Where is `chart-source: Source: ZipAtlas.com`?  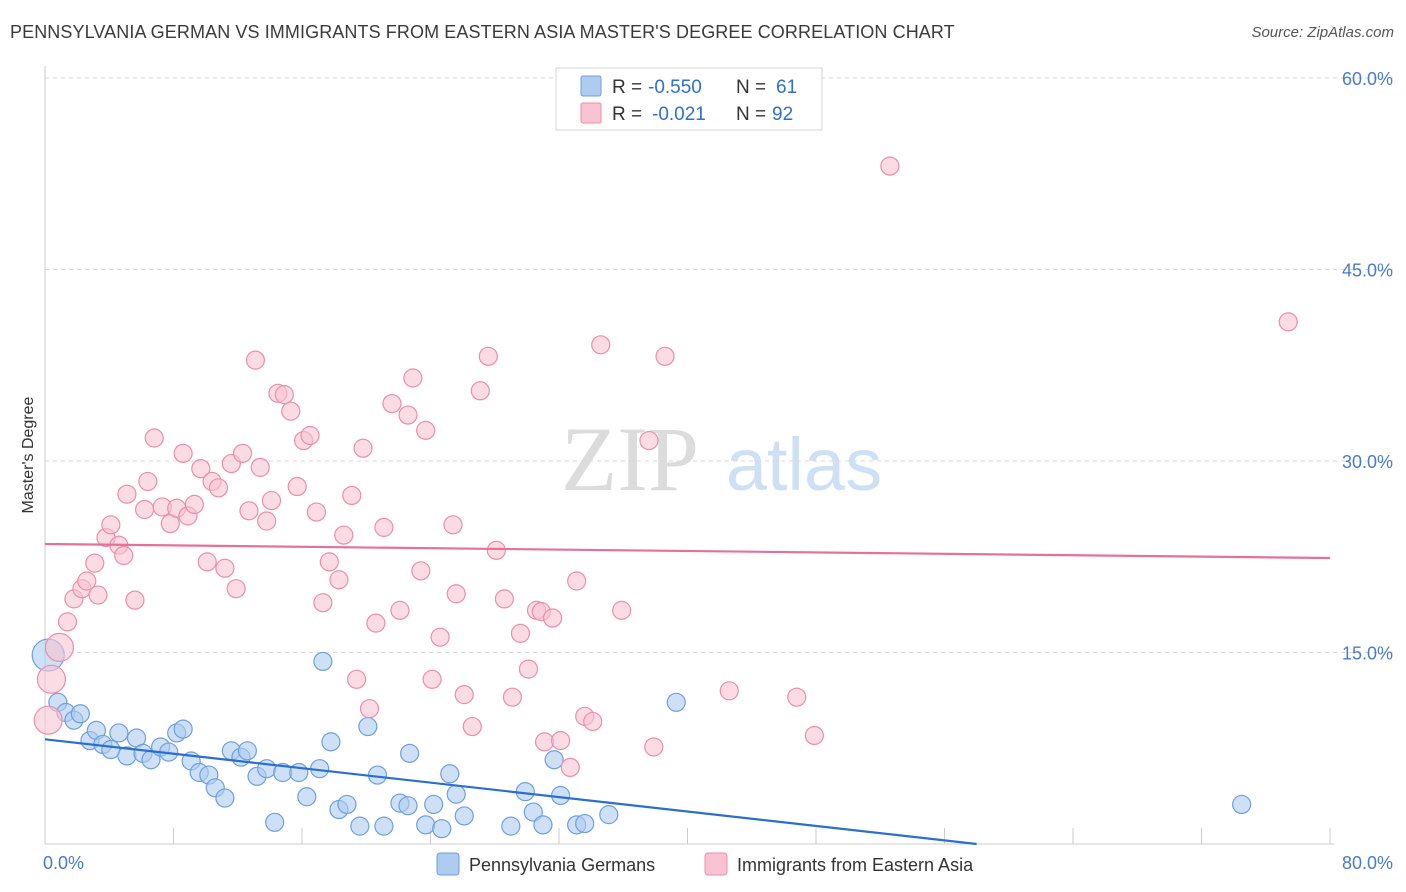
chart-source: Source: ZipAtlas.com is located at coordinates (1322, 32).